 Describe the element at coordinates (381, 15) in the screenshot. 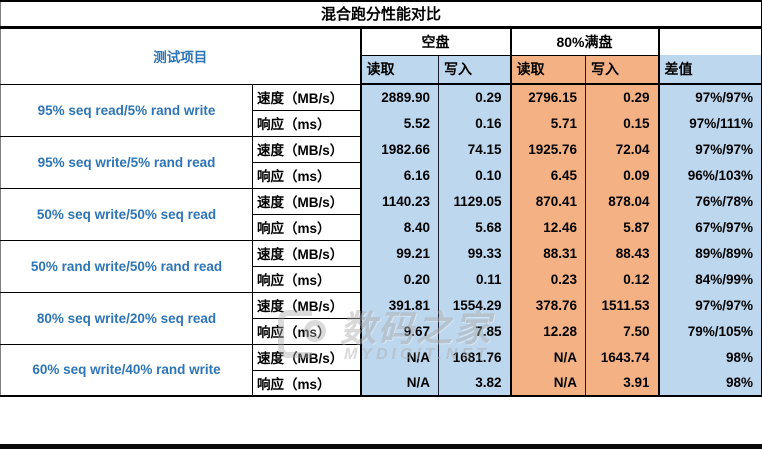

I see `table-title: 混合跑分性能对比` at that location.